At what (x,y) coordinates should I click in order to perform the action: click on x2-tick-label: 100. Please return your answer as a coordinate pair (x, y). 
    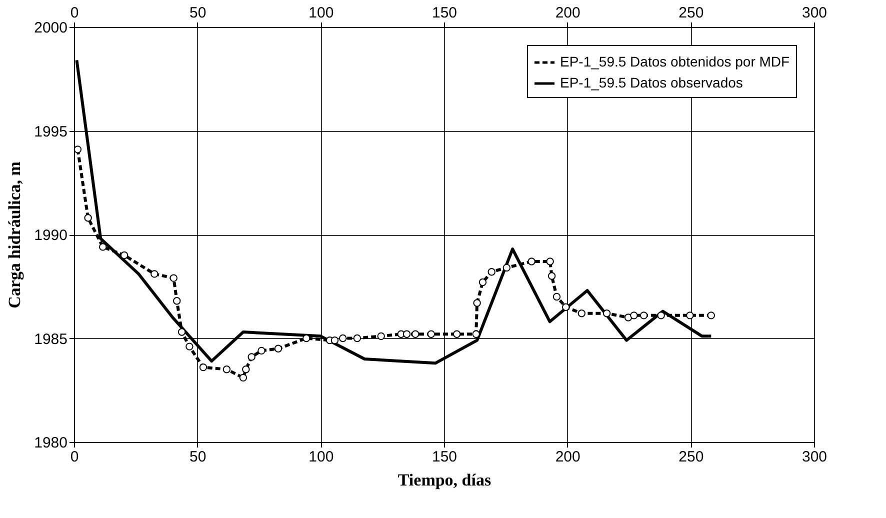
    Looking at the image, I should click on (321, 13).